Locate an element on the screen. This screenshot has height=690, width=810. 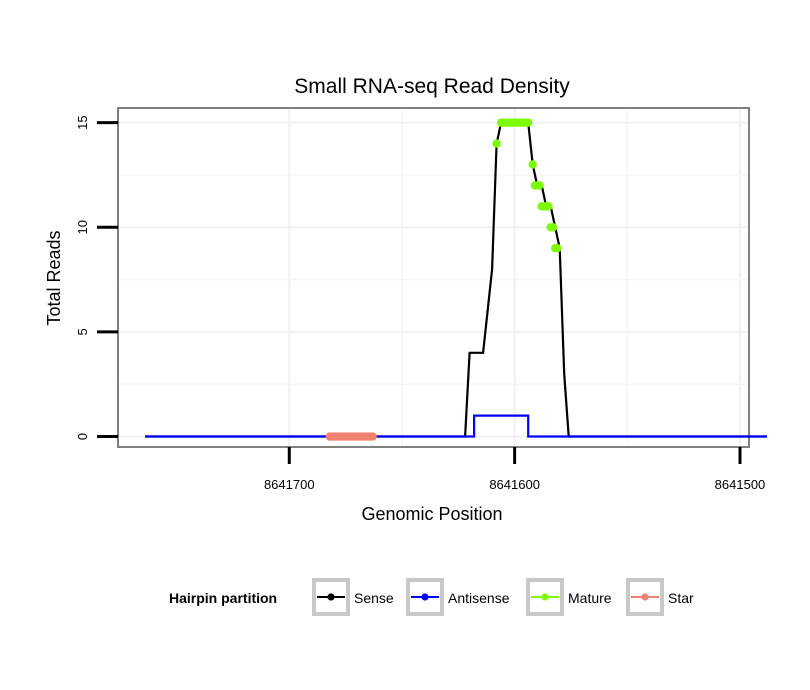
legend-entry-mature: Mature is located at coordinates (569, 597).